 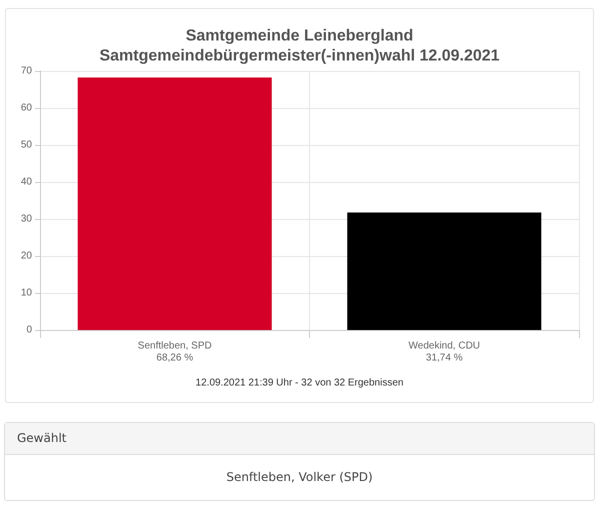 What do you see at coordinates (29, 330) in the screenshot?
I see `y-tick-label: 0` at bounding box center [29, 330].